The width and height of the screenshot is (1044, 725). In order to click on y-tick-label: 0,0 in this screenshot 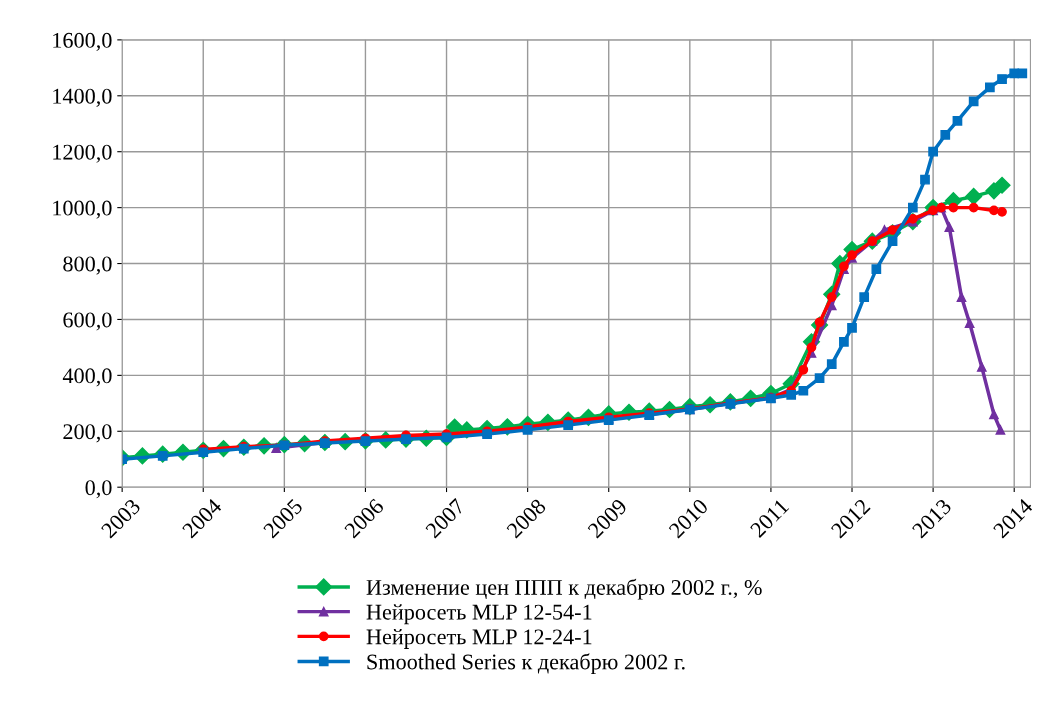, I will do `click(98, 489)`.